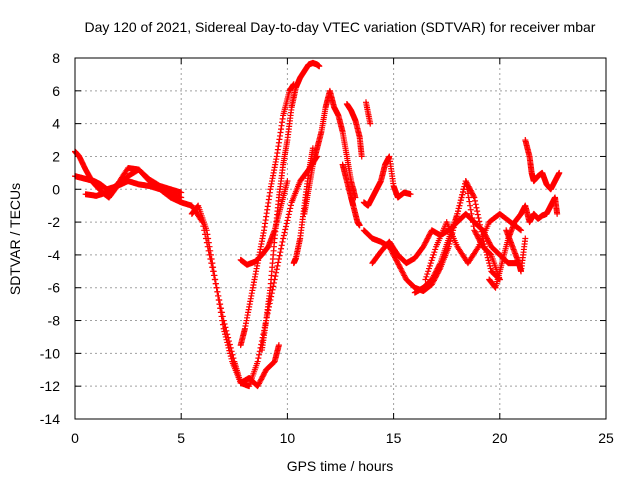  I want to click on y-tick-label: 4, so click(56, 124).